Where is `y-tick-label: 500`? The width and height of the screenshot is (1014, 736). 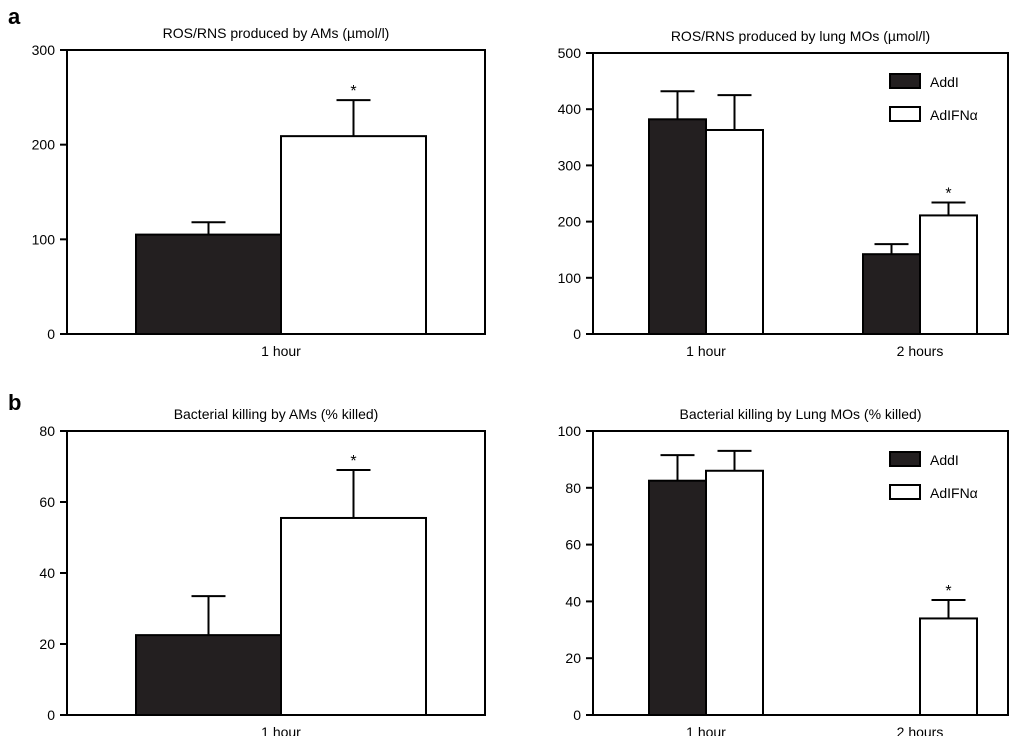 y-tick-label: 500 is located at coordinates (570, 53).